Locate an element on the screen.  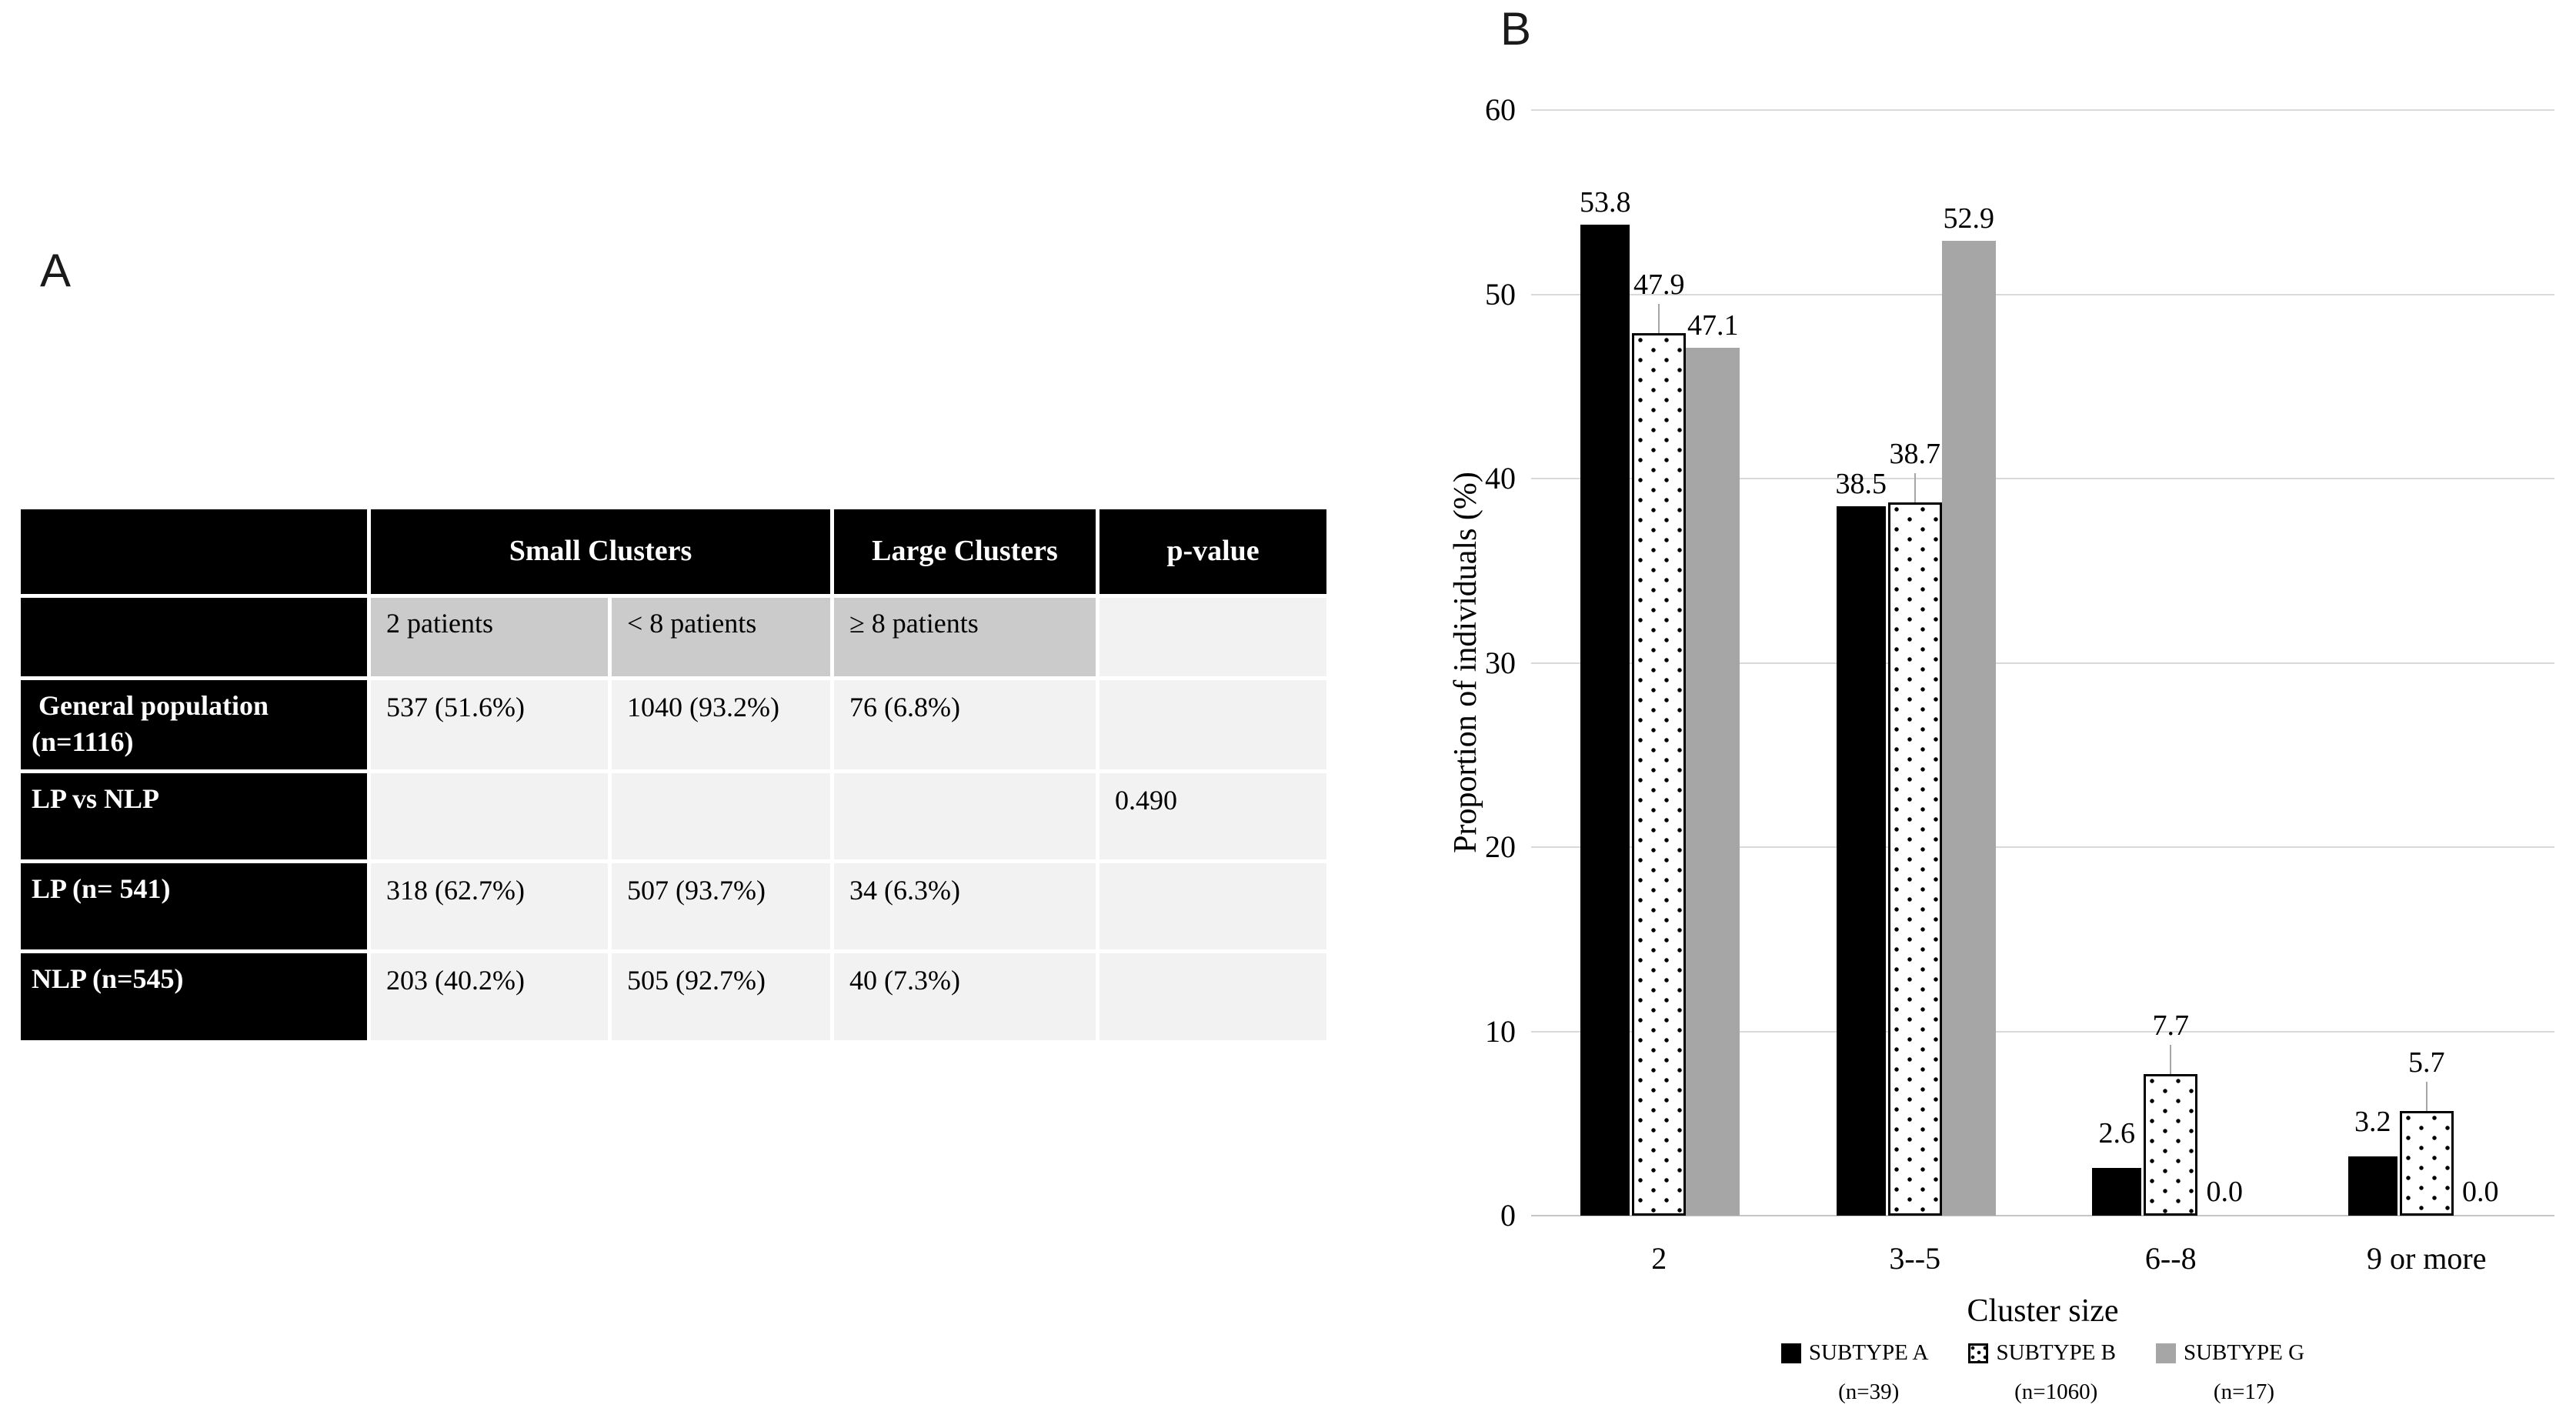
y-tick-40: 40 is located at coordinates (1501, 478).